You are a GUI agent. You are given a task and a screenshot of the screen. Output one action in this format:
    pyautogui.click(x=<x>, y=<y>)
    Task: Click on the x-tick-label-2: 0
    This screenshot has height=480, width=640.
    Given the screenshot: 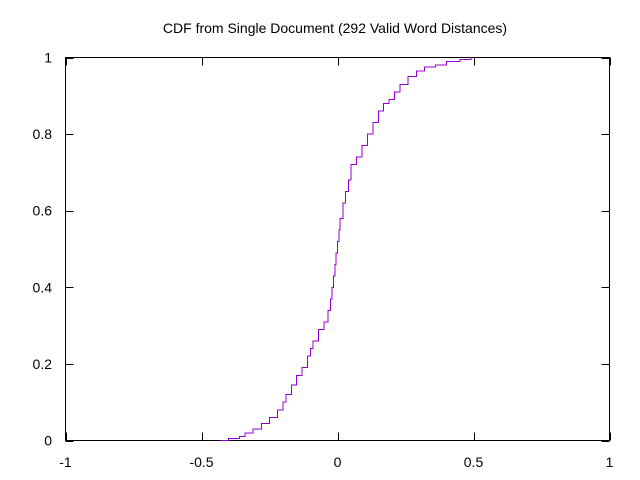 What is the action you would take?
    pyautogui.click(x=338, y=462)
    